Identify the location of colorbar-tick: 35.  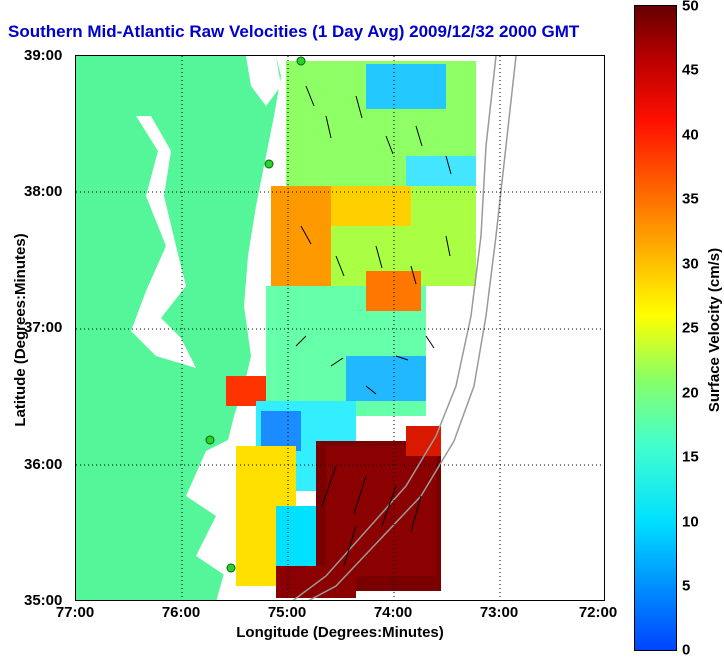
(690, 199).